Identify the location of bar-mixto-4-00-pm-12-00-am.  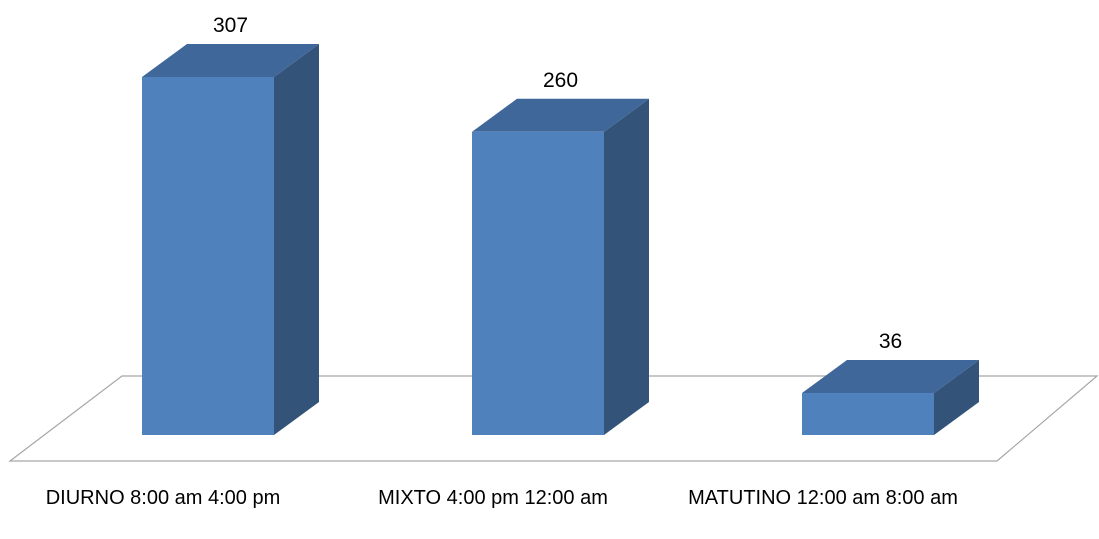
(538, 283).